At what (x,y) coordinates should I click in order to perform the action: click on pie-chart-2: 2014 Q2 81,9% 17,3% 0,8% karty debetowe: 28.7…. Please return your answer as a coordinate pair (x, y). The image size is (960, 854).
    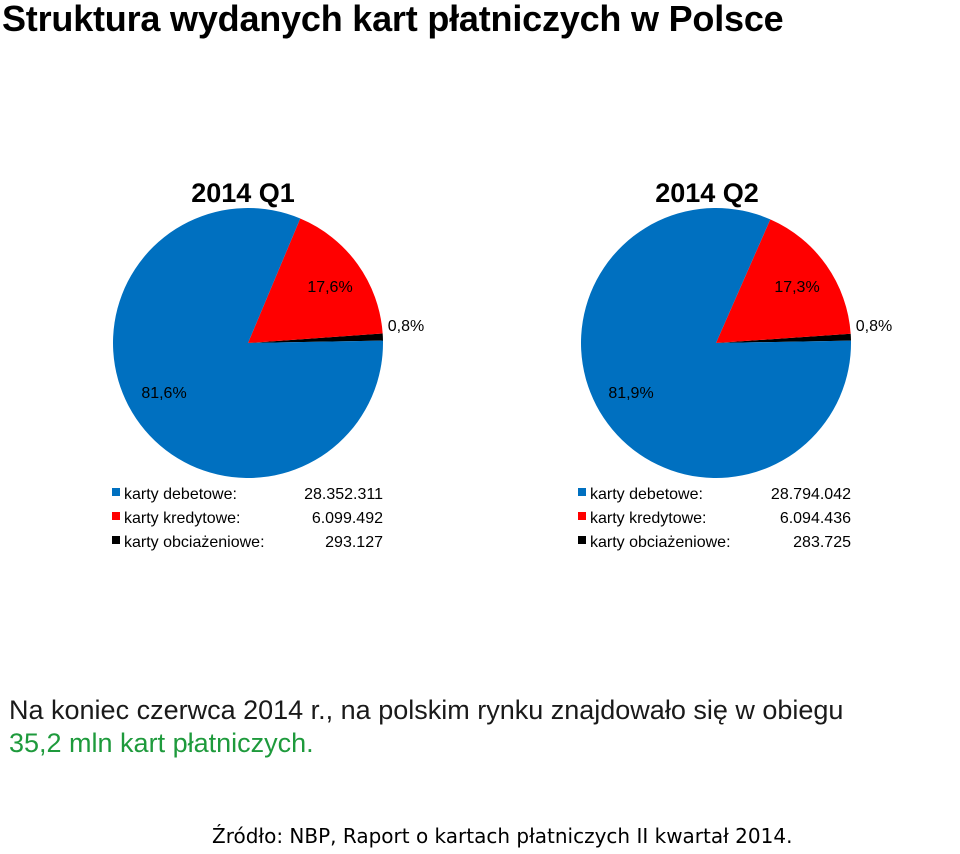
    Looking at the image, I should click on (735, 364).